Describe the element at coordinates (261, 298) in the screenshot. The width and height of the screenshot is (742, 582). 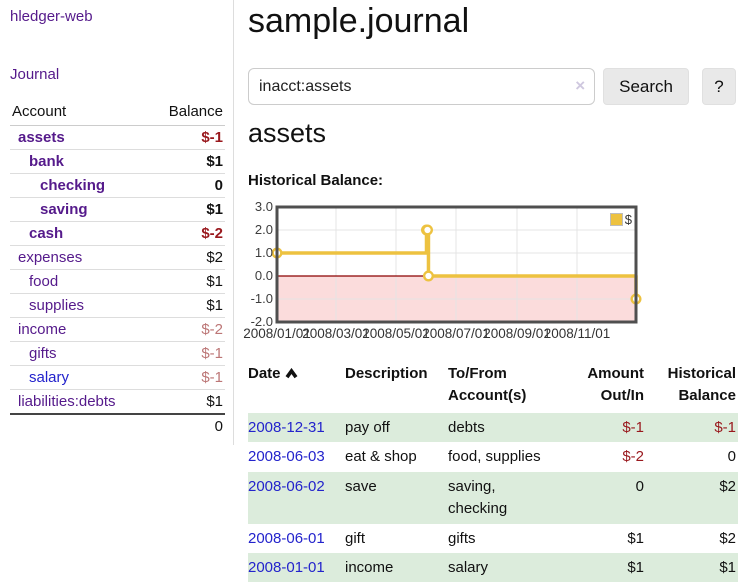
I see `y-axis-tick: -1.0` at that location.